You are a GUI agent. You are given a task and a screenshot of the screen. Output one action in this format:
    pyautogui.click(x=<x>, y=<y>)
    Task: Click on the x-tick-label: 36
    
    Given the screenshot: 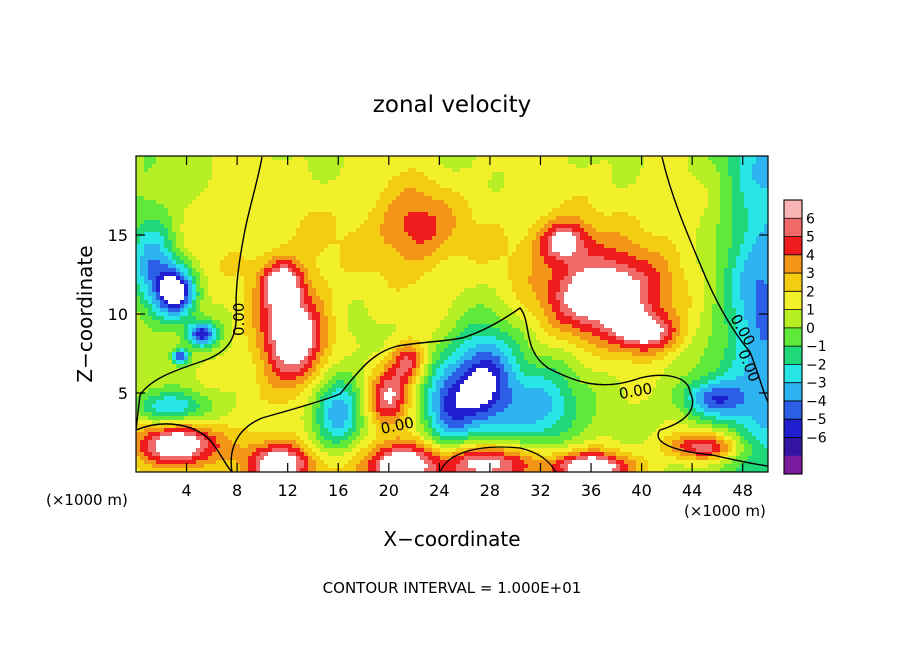 What is the action you would take?
    pyautogui.click(x=591, y=490)
    